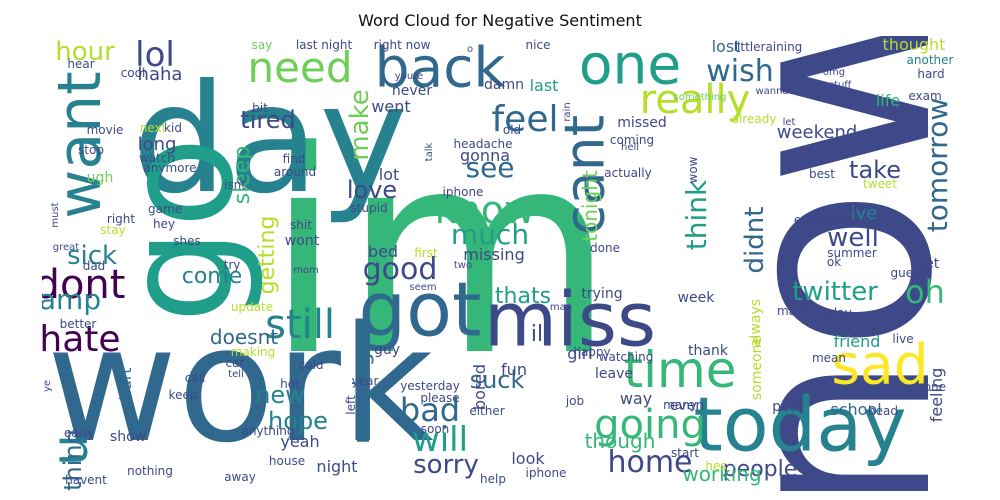 The height and width of the screenshot is (500, 1000). What do you see at coordinates (485, 210) in the screenshot?
I see `word-cloud-word: know` at bounding box center [485, 210].